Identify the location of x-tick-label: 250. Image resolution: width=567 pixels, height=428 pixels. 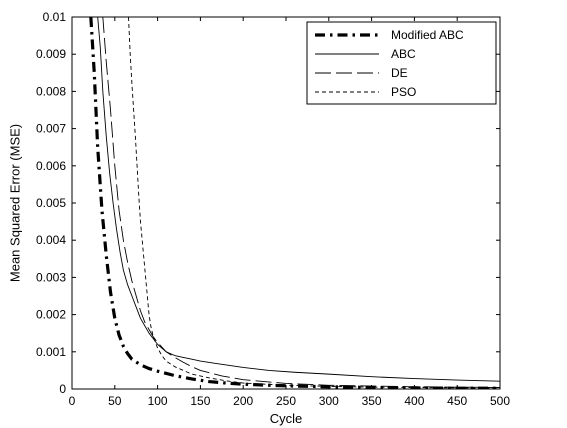
(286, 401).